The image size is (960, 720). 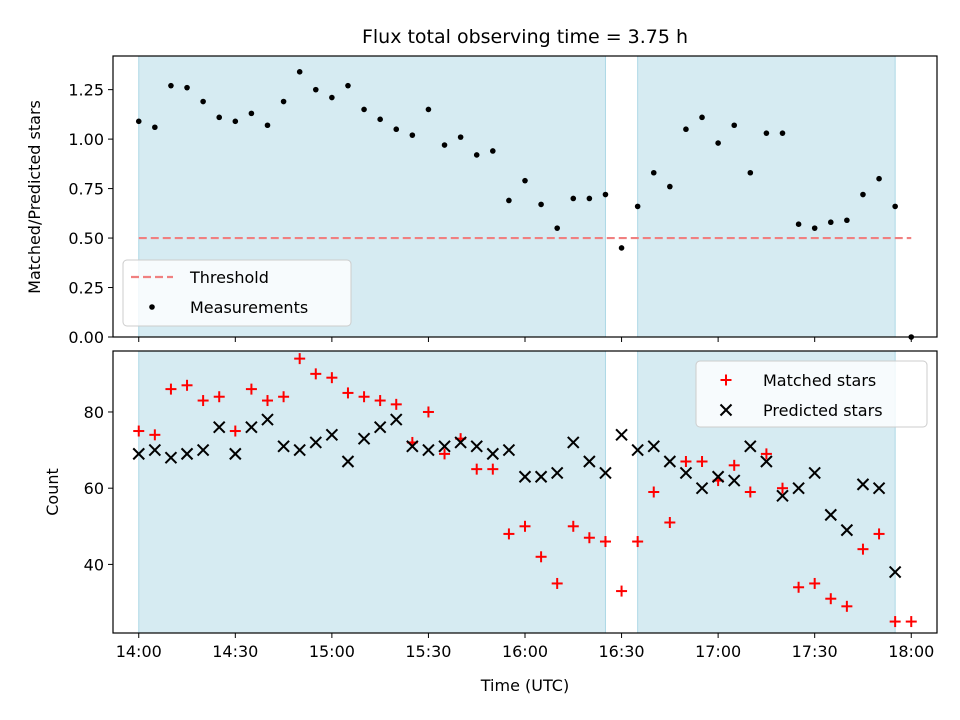 What do you see at coordinates (622, 651) in the screenshot?
I see `xtick-label-5: 16:30` at bounding box center [622, 651].